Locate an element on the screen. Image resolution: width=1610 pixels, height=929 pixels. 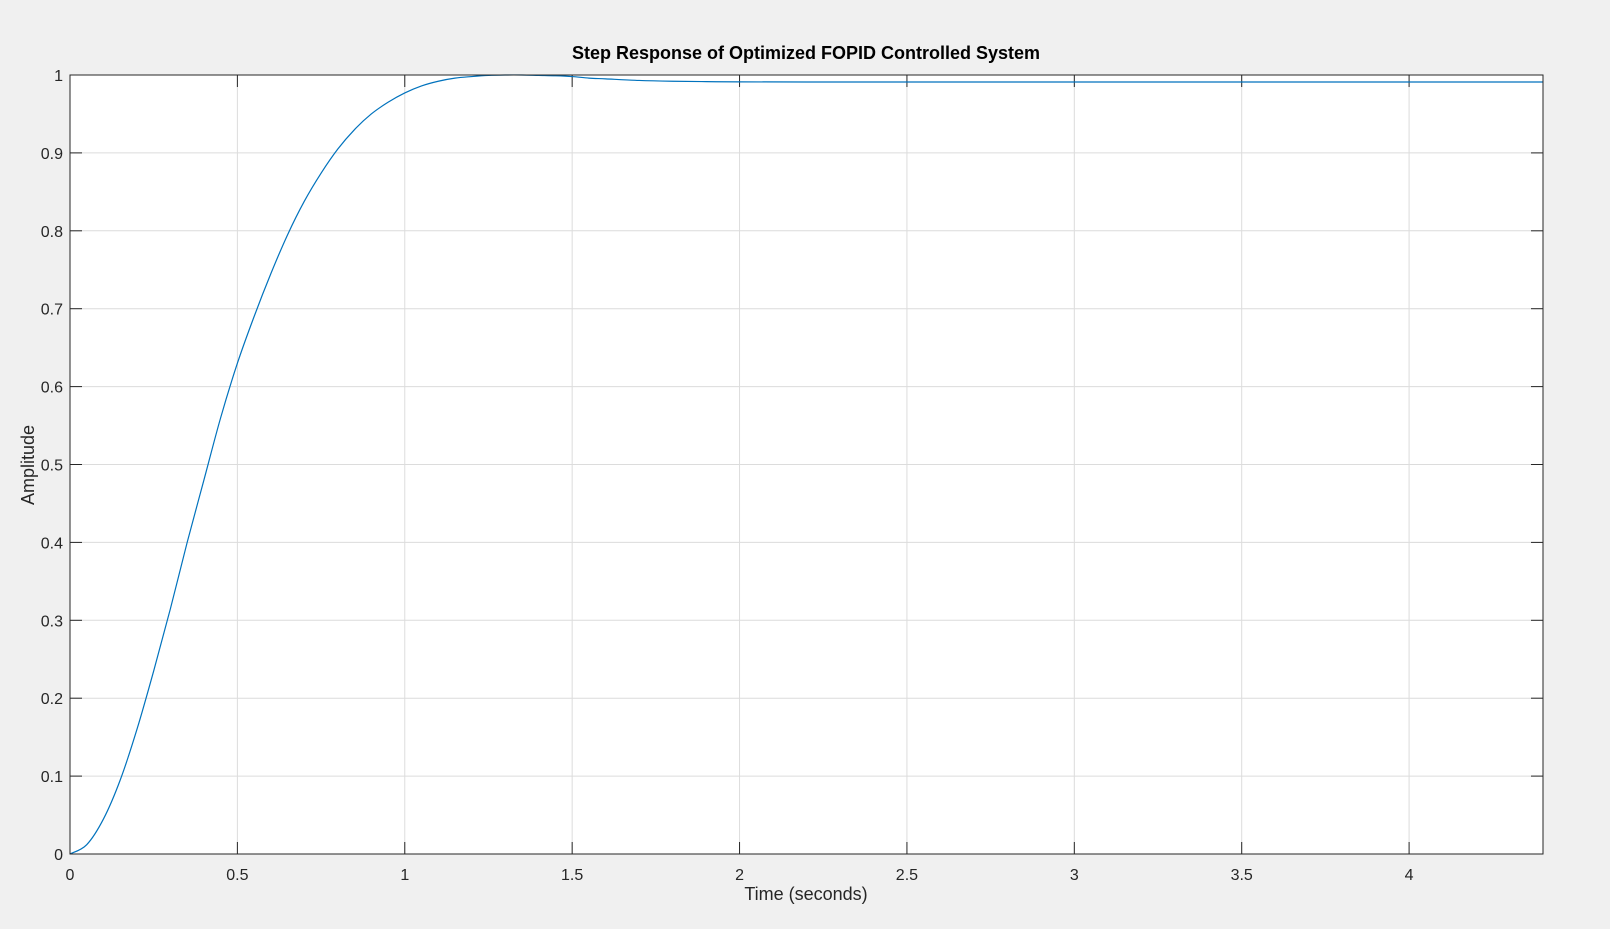
y-tick-label: 1 is located at coordinates (58, 76).